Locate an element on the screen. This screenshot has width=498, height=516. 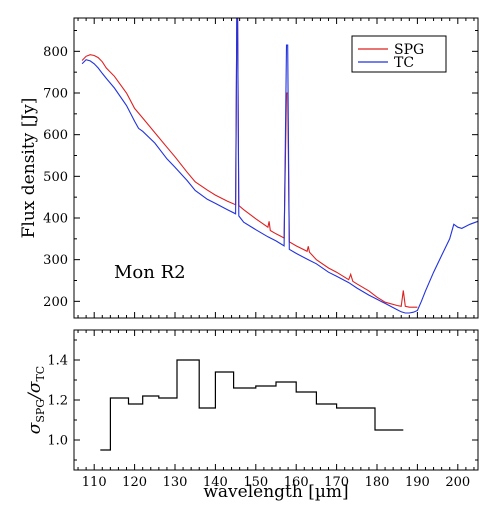
x-tick-label: 180 is located at coordinates (377, 482).